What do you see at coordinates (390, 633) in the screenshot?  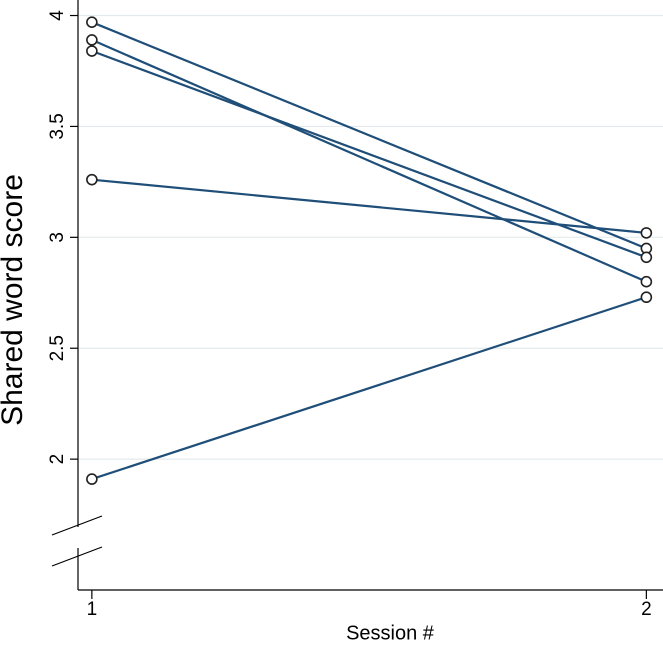 I see `x-axis-title: Session #` at bounding box center [390, 633].